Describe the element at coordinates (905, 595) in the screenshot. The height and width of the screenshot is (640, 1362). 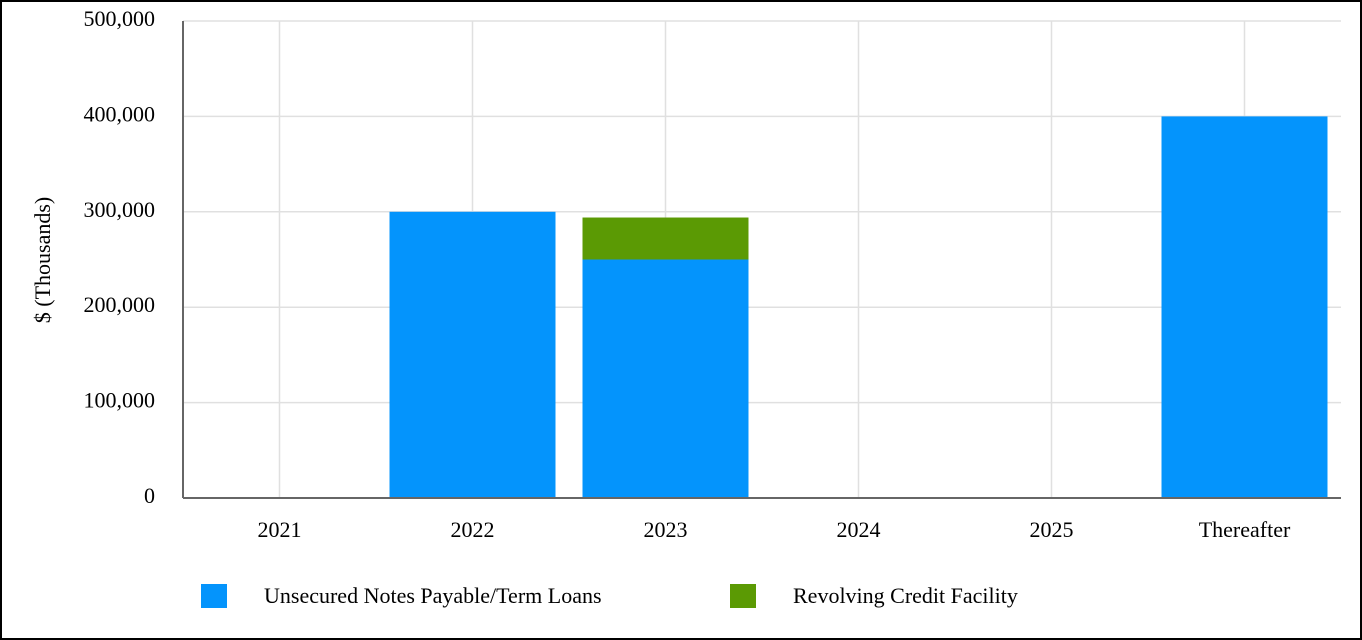
I see `legend-label: Revolving Credit Facility` at that location.